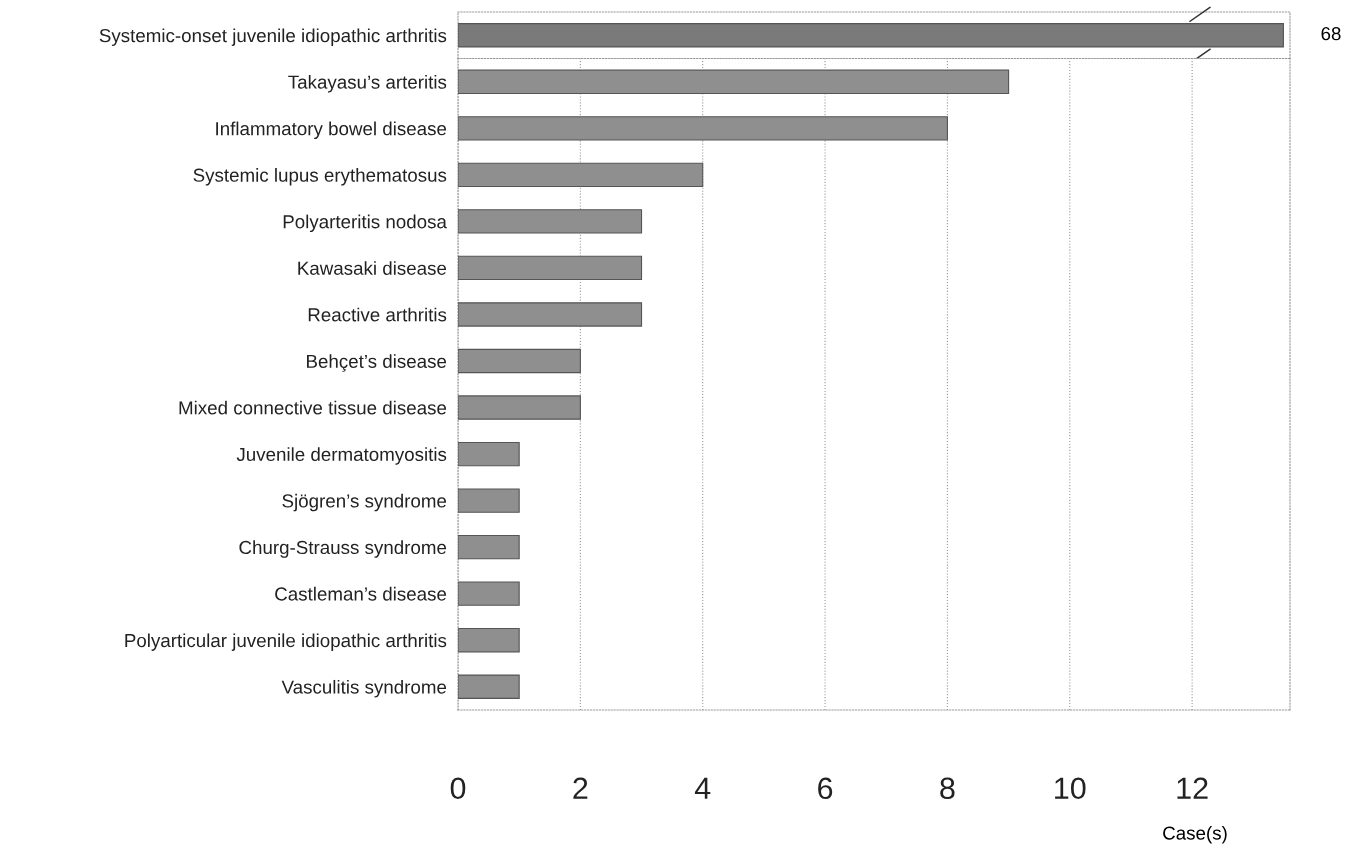  I want to click on x-tick-label: 0, so click(458, 788).